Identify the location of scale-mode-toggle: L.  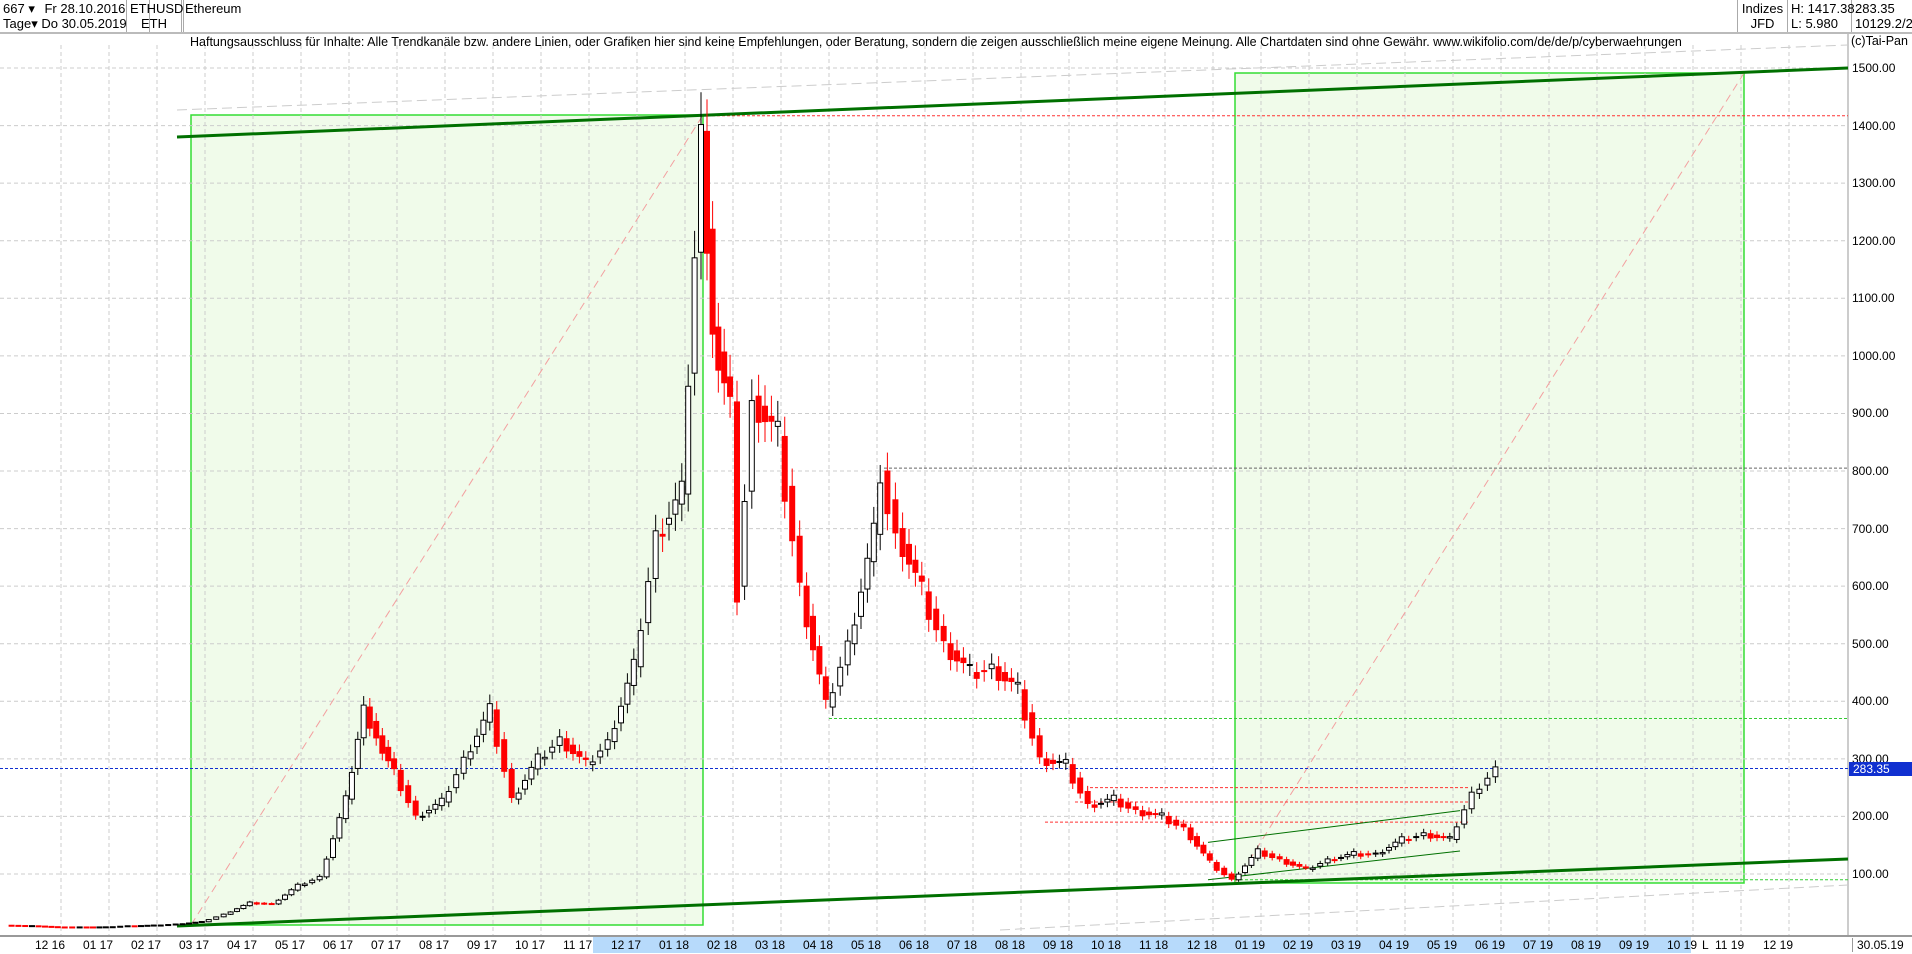
(1705, 945).